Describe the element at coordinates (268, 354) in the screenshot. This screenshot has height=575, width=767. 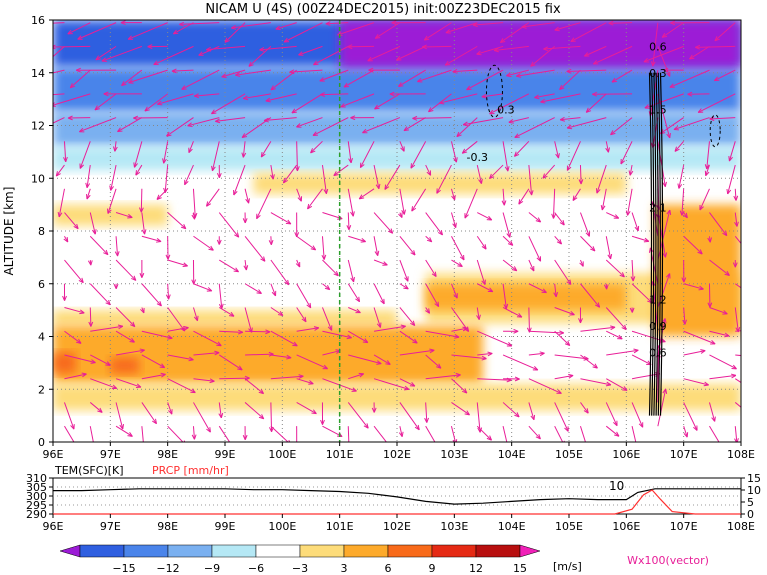
I see `shading-band` at that location.